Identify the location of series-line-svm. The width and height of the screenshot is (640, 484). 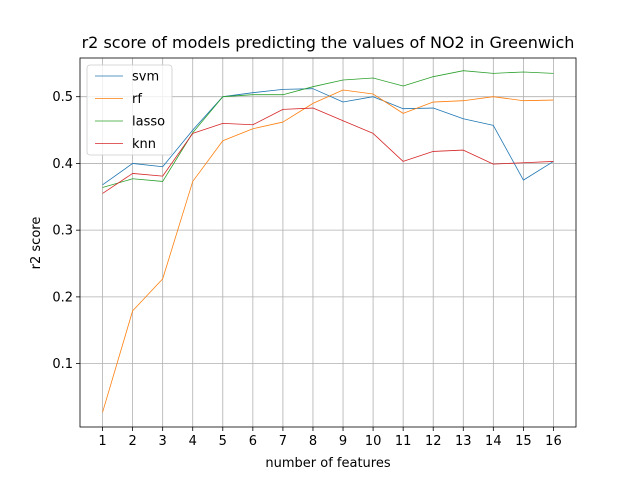
(328, 137).